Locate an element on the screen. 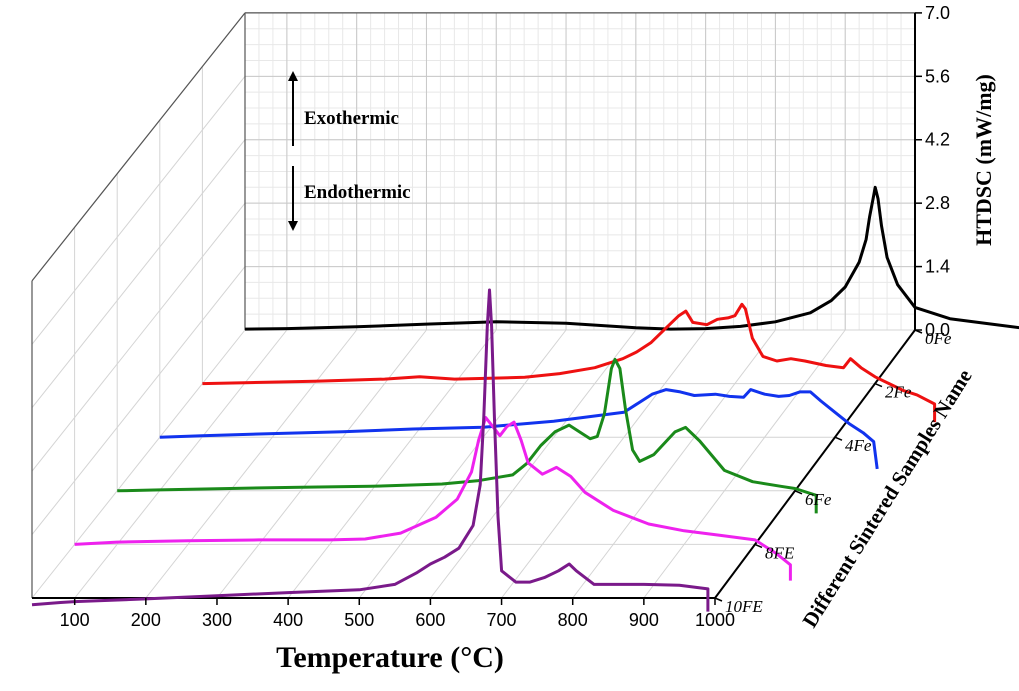  series-line-2fe is located at coordinates (569, 362).